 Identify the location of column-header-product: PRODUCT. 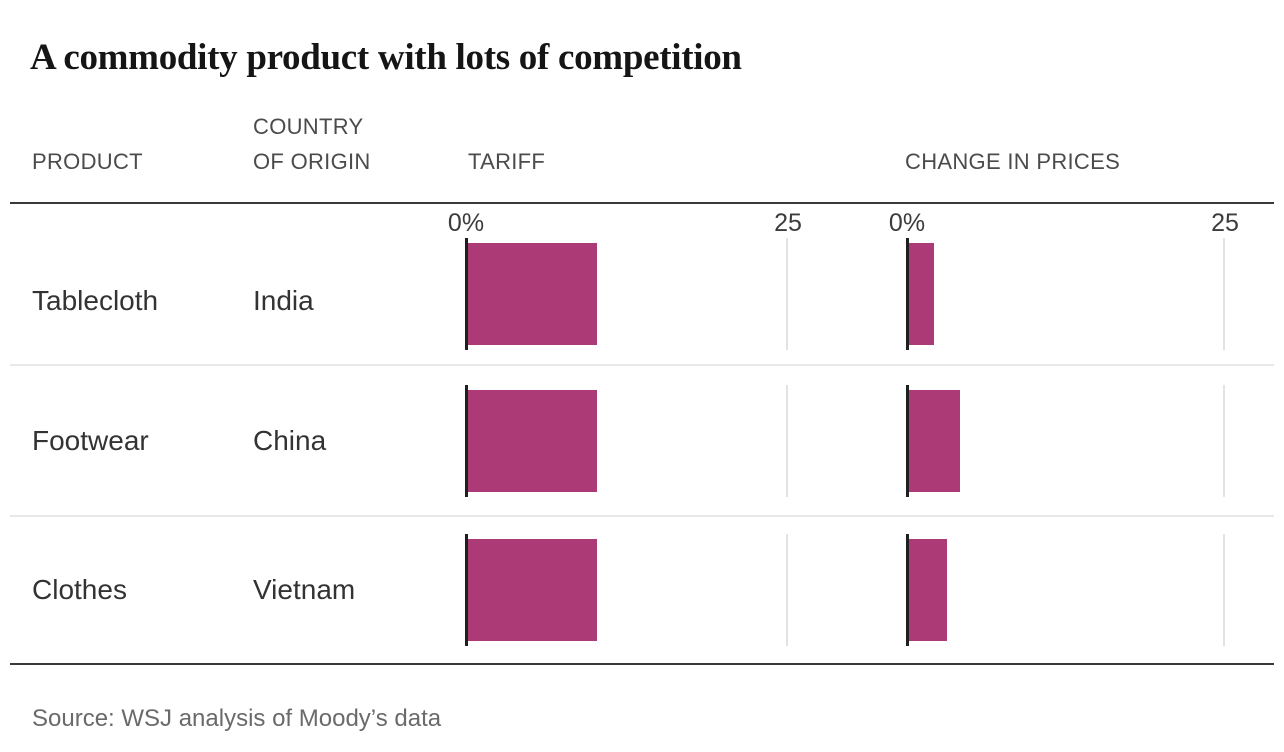
(87, 162).